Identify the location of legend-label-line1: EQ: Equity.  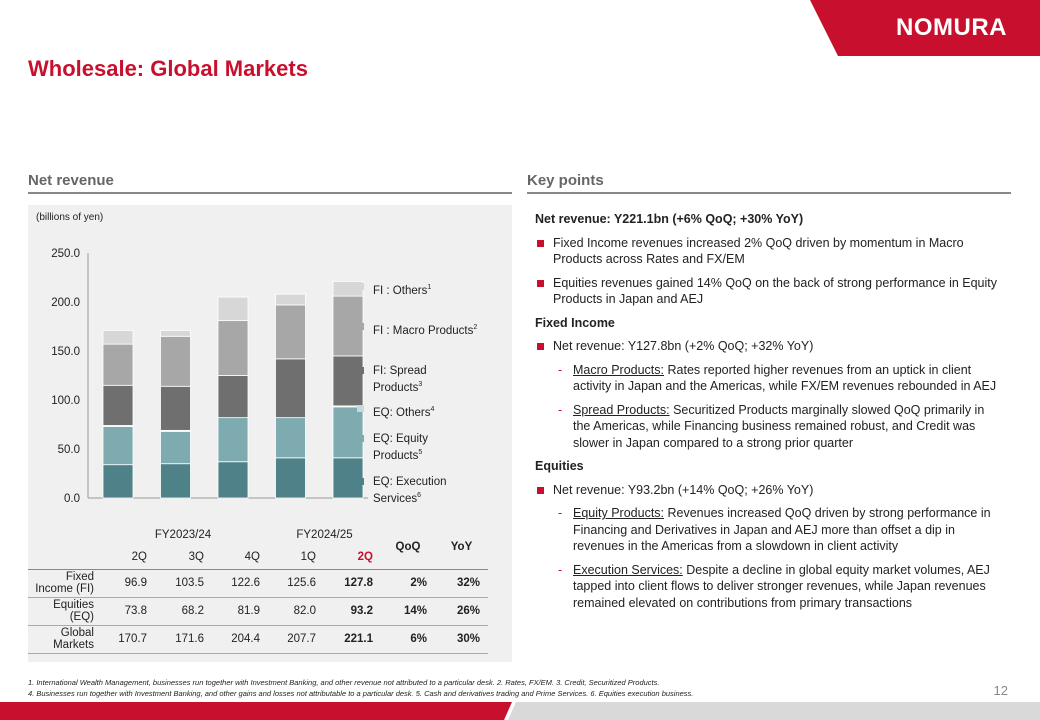
(400, 439).